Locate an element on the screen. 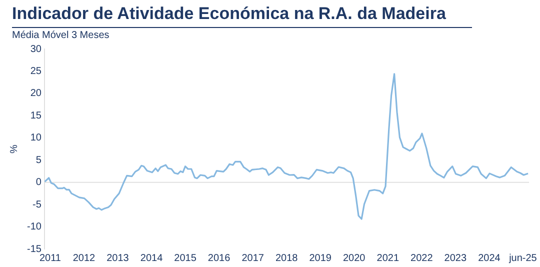 The height and width of the screenshot is (267, 540). y-tick-label: -15 is located at coordinates (34, 249).